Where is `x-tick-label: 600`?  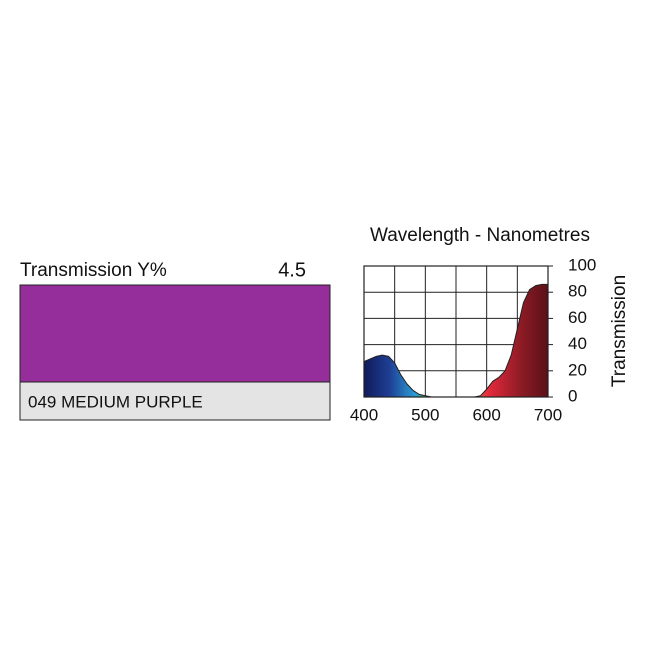 x-tick-label: 600 is located at coordinates (486, 414).